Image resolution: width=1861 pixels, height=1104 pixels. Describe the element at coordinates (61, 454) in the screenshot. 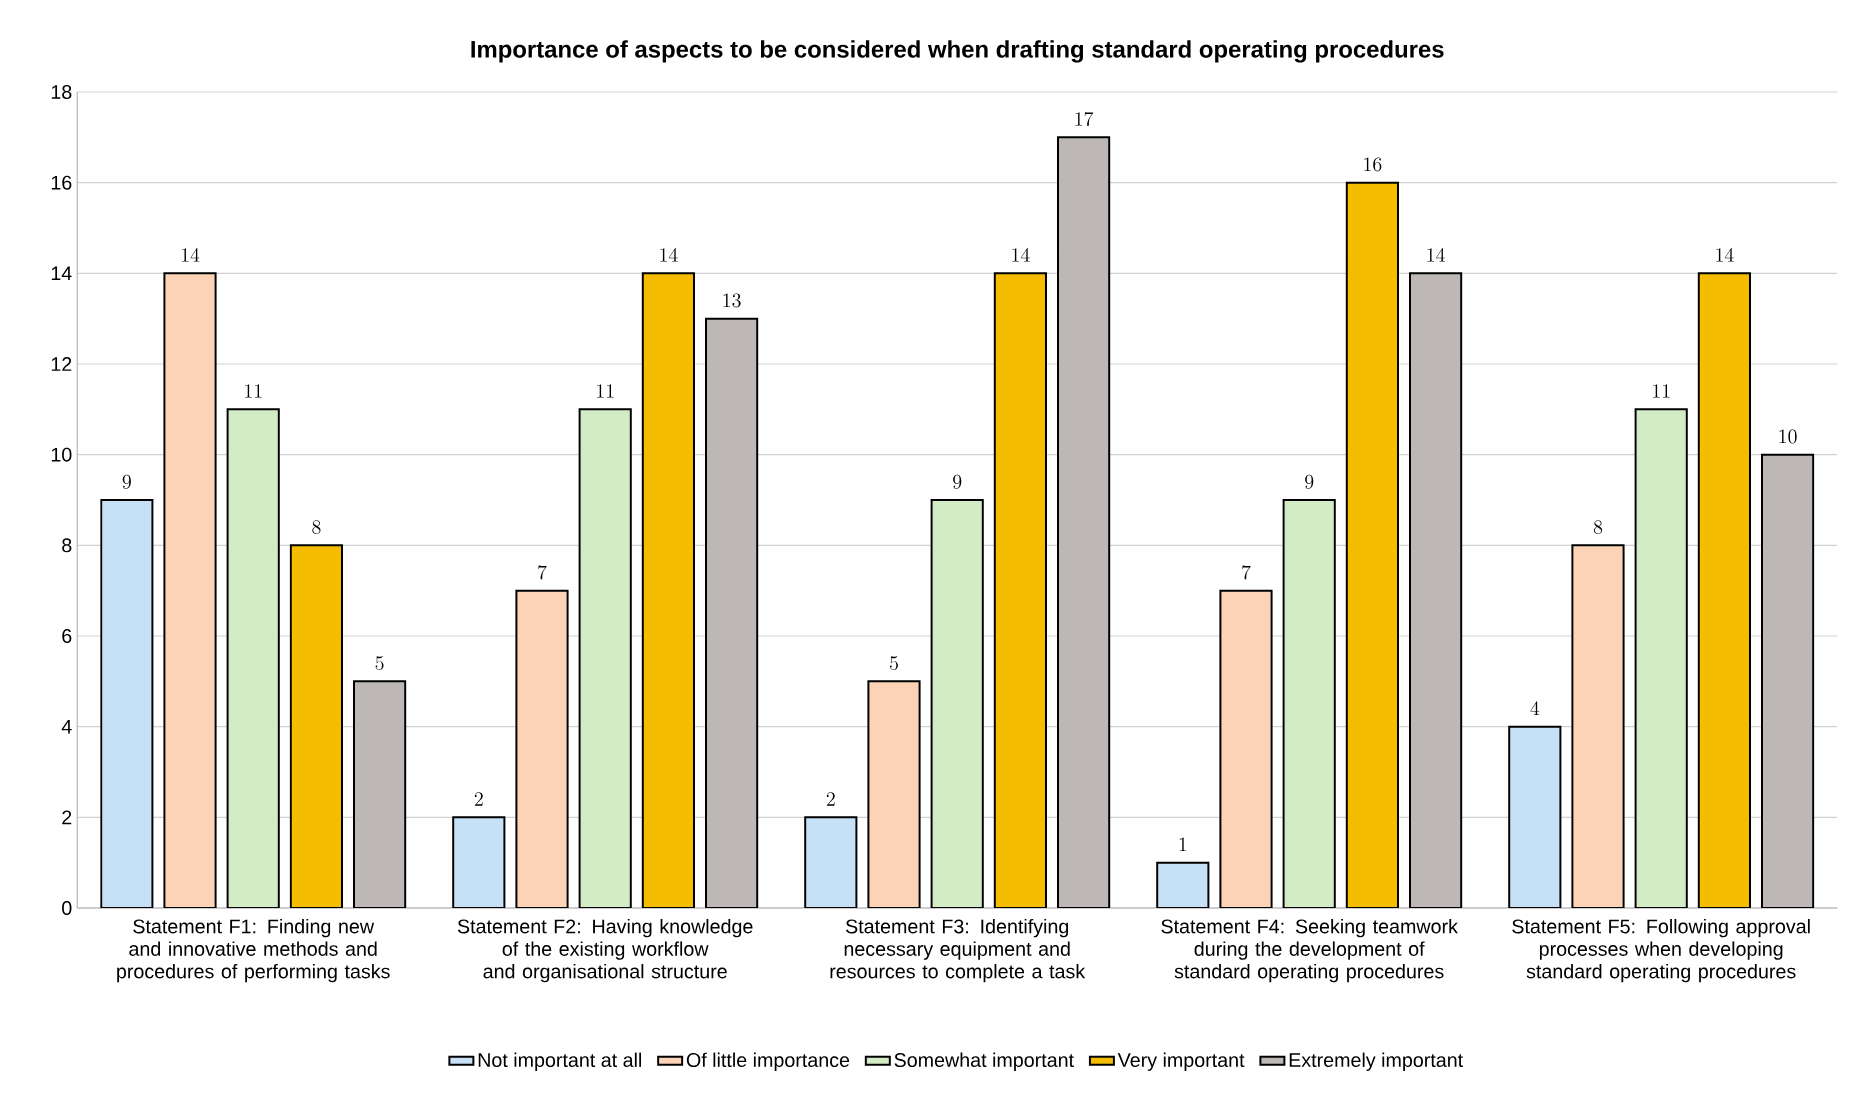

I see `y-tick-label: 10` at that location.